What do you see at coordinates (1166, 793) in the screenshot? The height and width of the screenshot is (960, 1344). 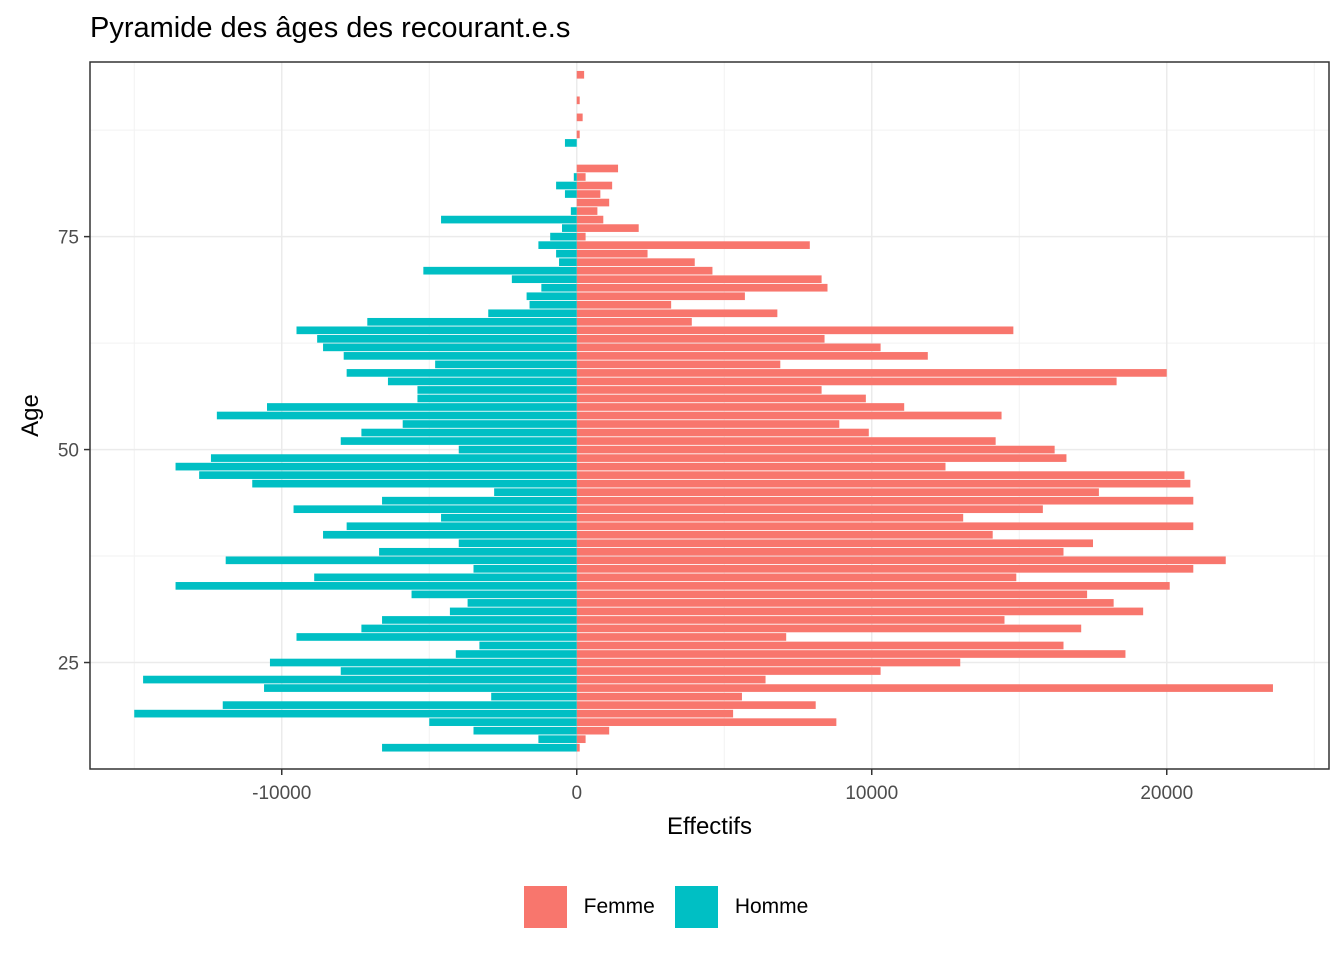 I see `x-tick-label: 20000` at bounding box center [1166, 793].